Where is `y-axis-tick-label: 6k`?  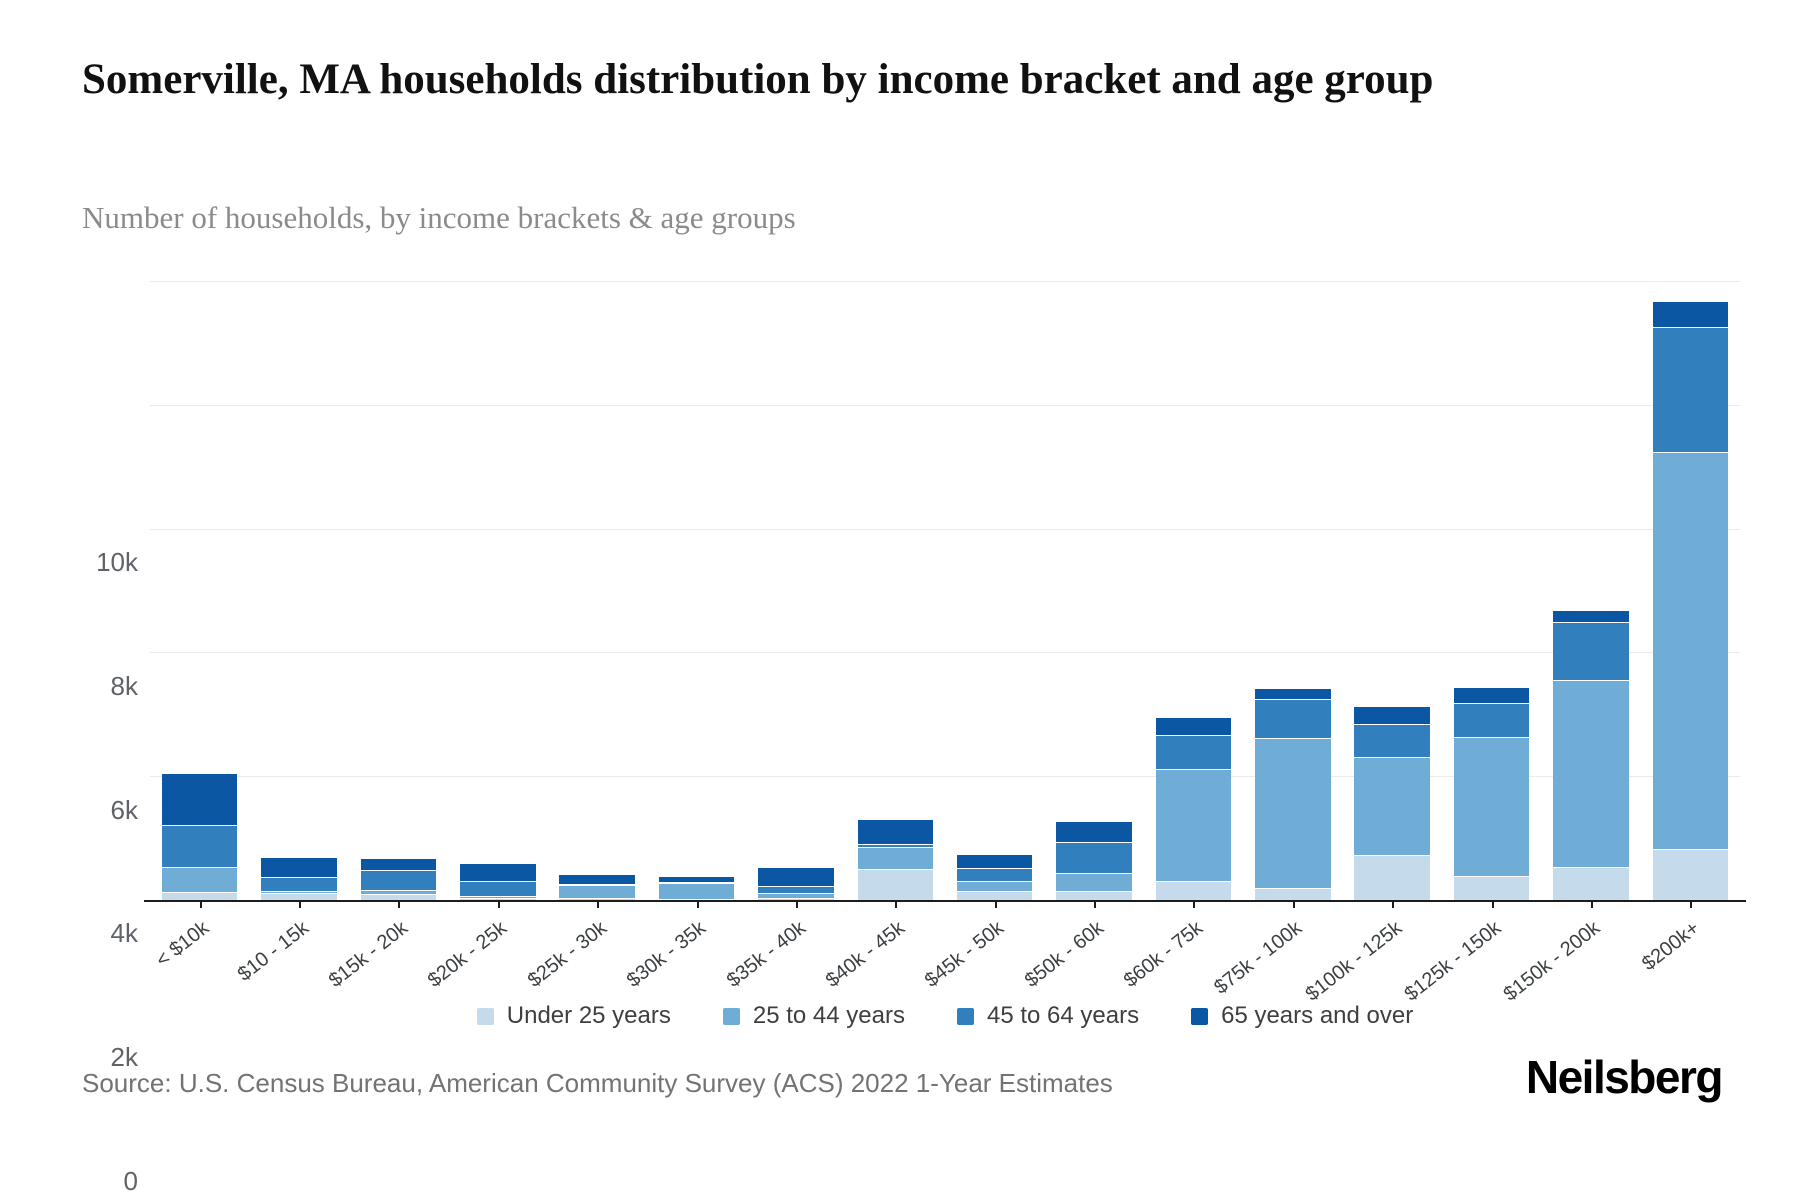
y-axis-tick-label: 6k is located at coordinates (124, 809).